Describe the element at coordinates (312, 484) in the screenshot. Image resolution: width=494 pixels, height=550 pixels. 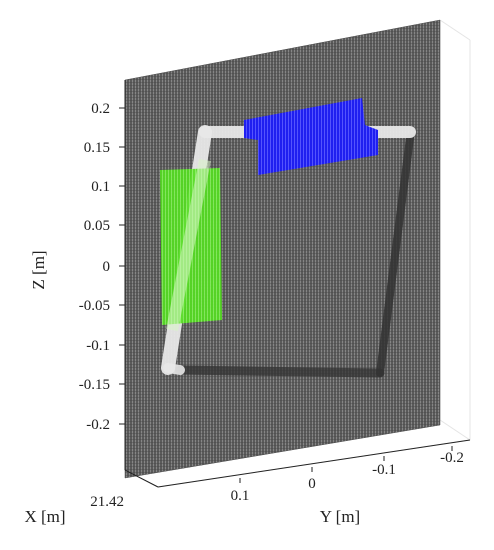
I see `y-tick-label: 0` at that location.